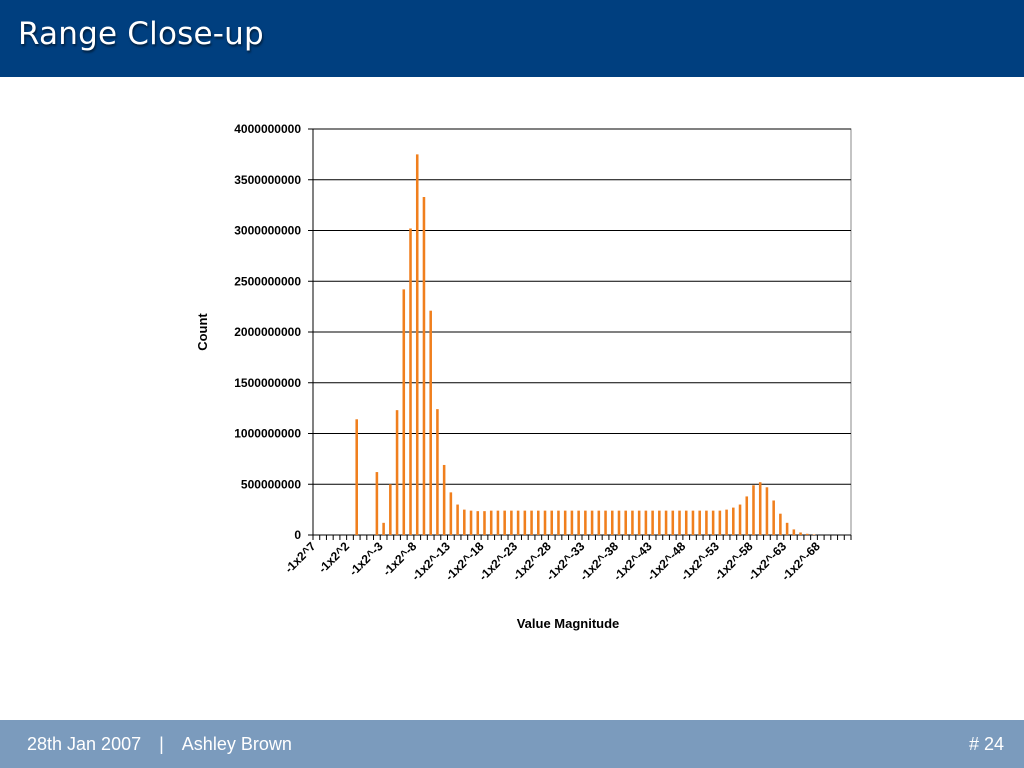 The width and height of the screenshot is (1024, 768). Describe the element at coordinates (568, 623) in the screenshot. I see `x-axis-title: Value Magnitude` at that location.